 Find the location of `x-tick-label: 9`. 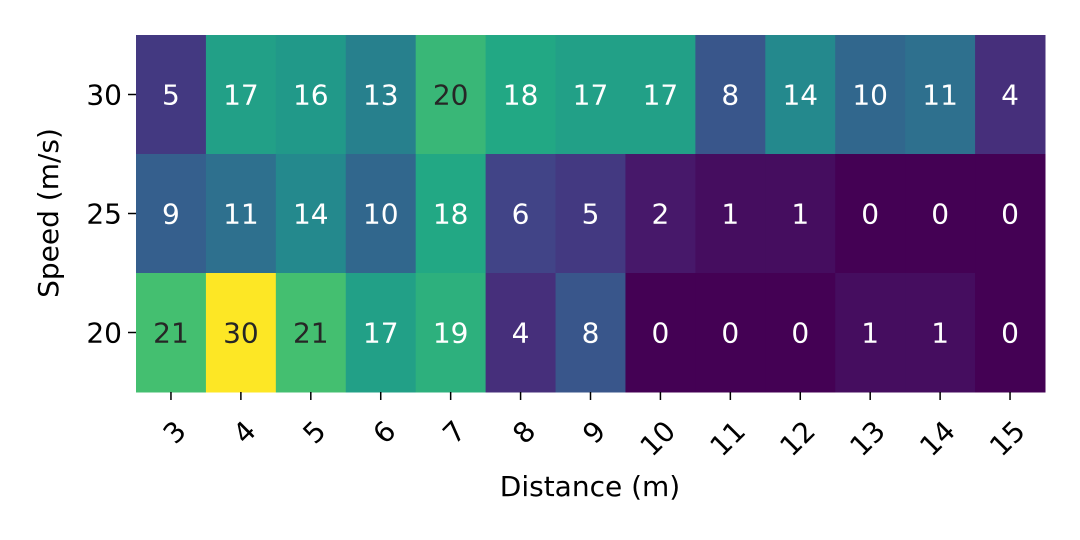

x-tick-label: 9 is located at coordinates (594, 432).